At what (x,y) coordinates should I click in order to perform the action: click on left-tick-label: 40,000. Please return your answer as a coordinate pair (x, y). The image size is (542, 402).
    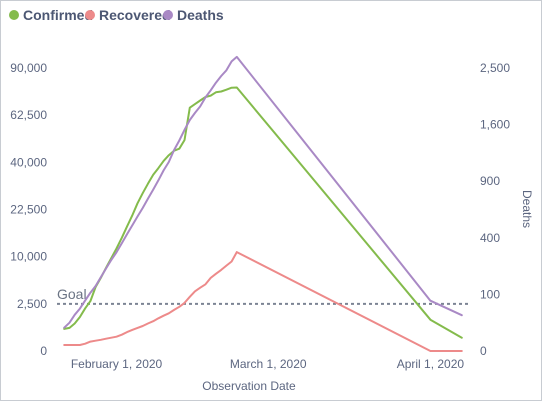
    Looking at the image, I should click on (28, 162).